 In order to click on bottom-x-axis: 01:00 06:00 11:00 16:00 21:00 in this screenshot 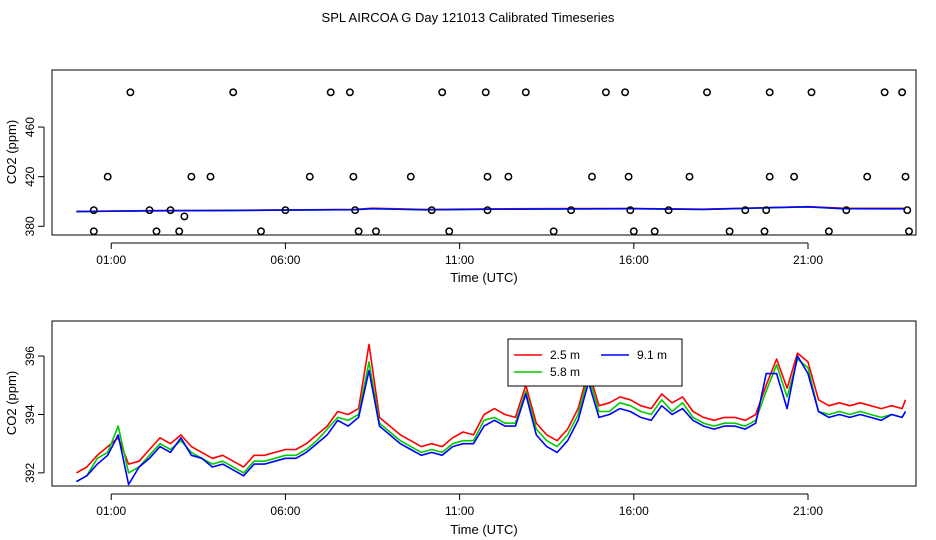, I will do `click(459, 505)`.